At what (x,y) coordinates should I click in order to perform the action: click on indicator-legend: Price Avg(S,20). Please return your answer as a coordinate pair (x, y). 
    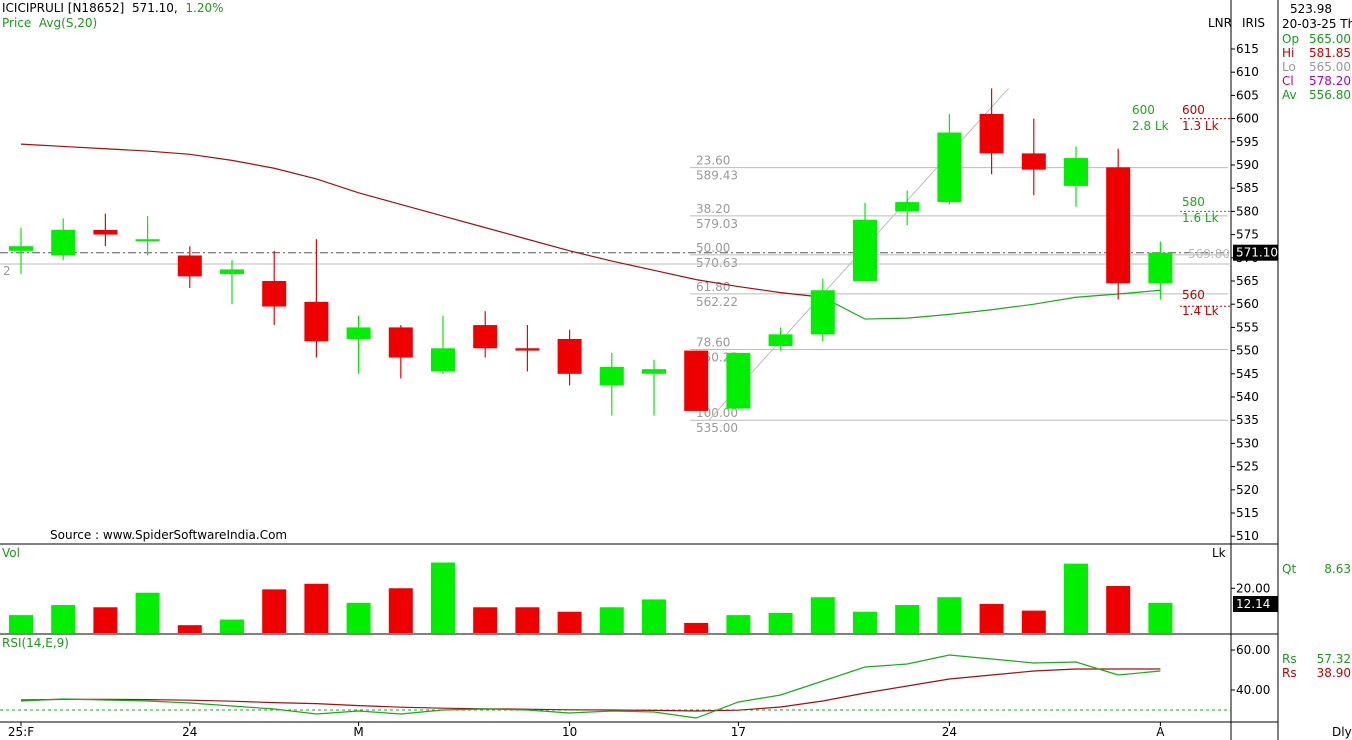
    Looking at the image, I should click on (49, 23).